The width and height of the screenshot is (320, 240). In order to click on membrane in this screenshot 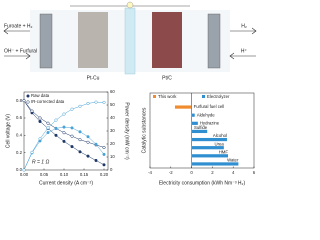, I will do `click(130, 41)`.